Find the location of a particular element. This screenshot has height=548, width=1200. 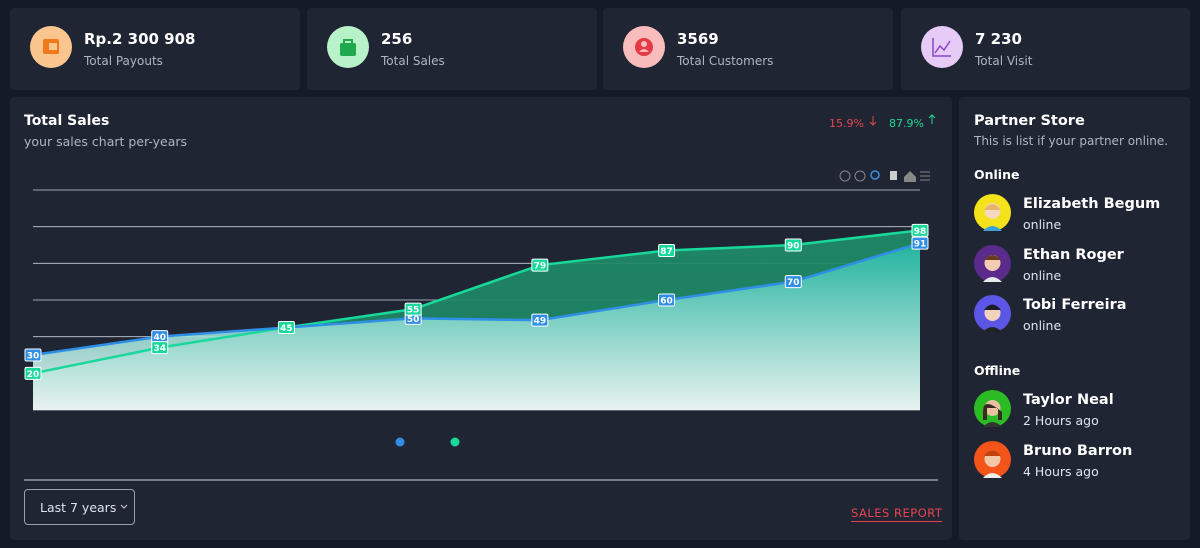

data-label: 49 is located at coordinates (540, 320).